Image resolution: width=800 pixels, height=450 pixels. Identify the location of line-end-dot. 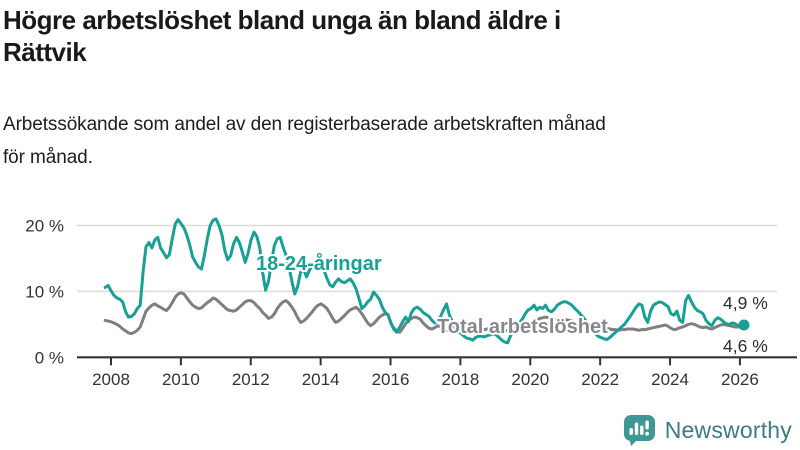
(744, 325).